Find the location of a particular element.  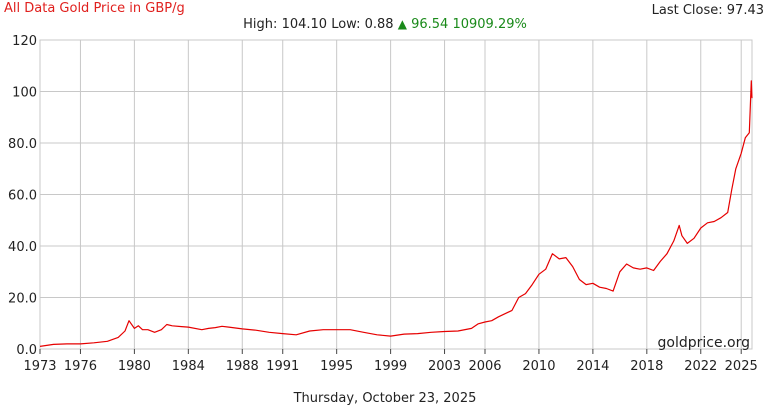

x-tick-label: 1999 is located at coordinates (390, 366).